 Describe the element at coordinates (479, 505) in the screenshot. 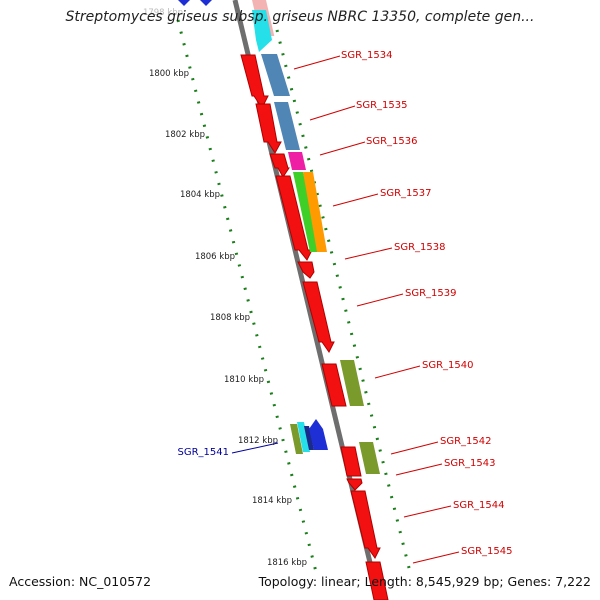

I see `gene-label-sgr-1544: SGR_1544` at that location.